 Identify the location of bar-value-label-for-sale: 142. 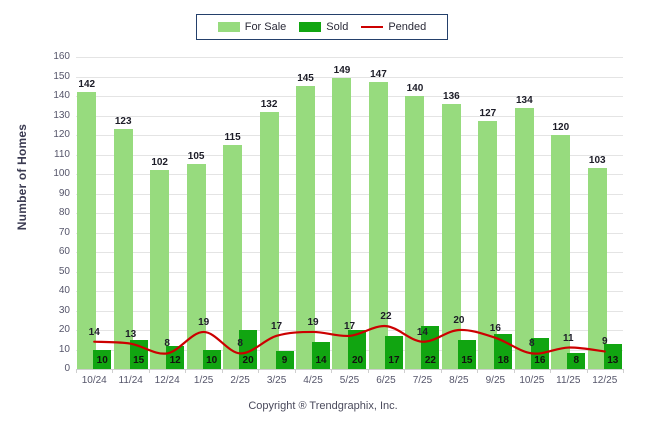
(87, 85).